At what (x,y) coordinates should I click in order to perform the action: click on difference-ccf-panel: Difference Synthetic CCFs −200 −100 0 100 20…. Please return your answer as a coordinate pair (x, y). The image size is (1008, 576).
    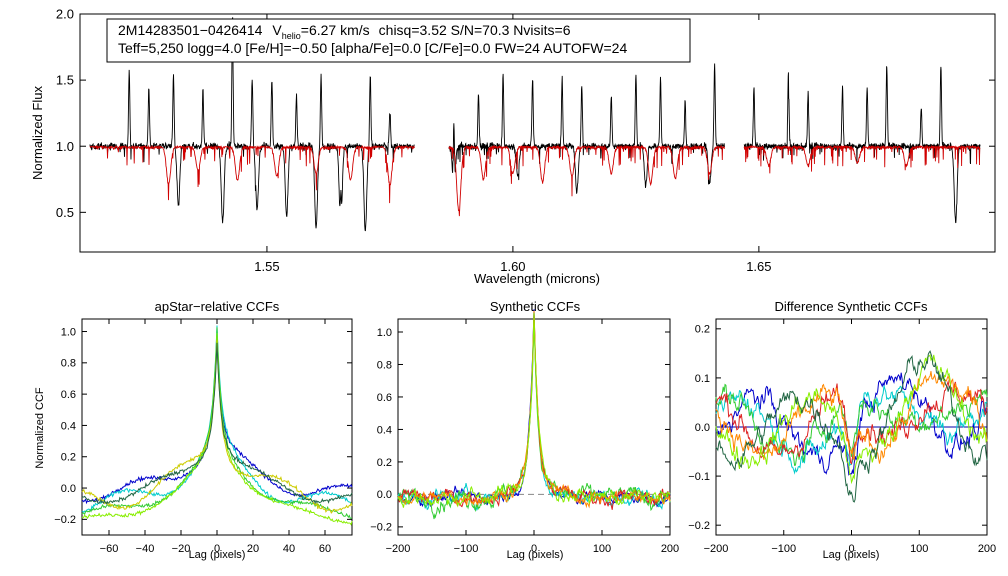
    Looking at the image, I should click on (842, 430).